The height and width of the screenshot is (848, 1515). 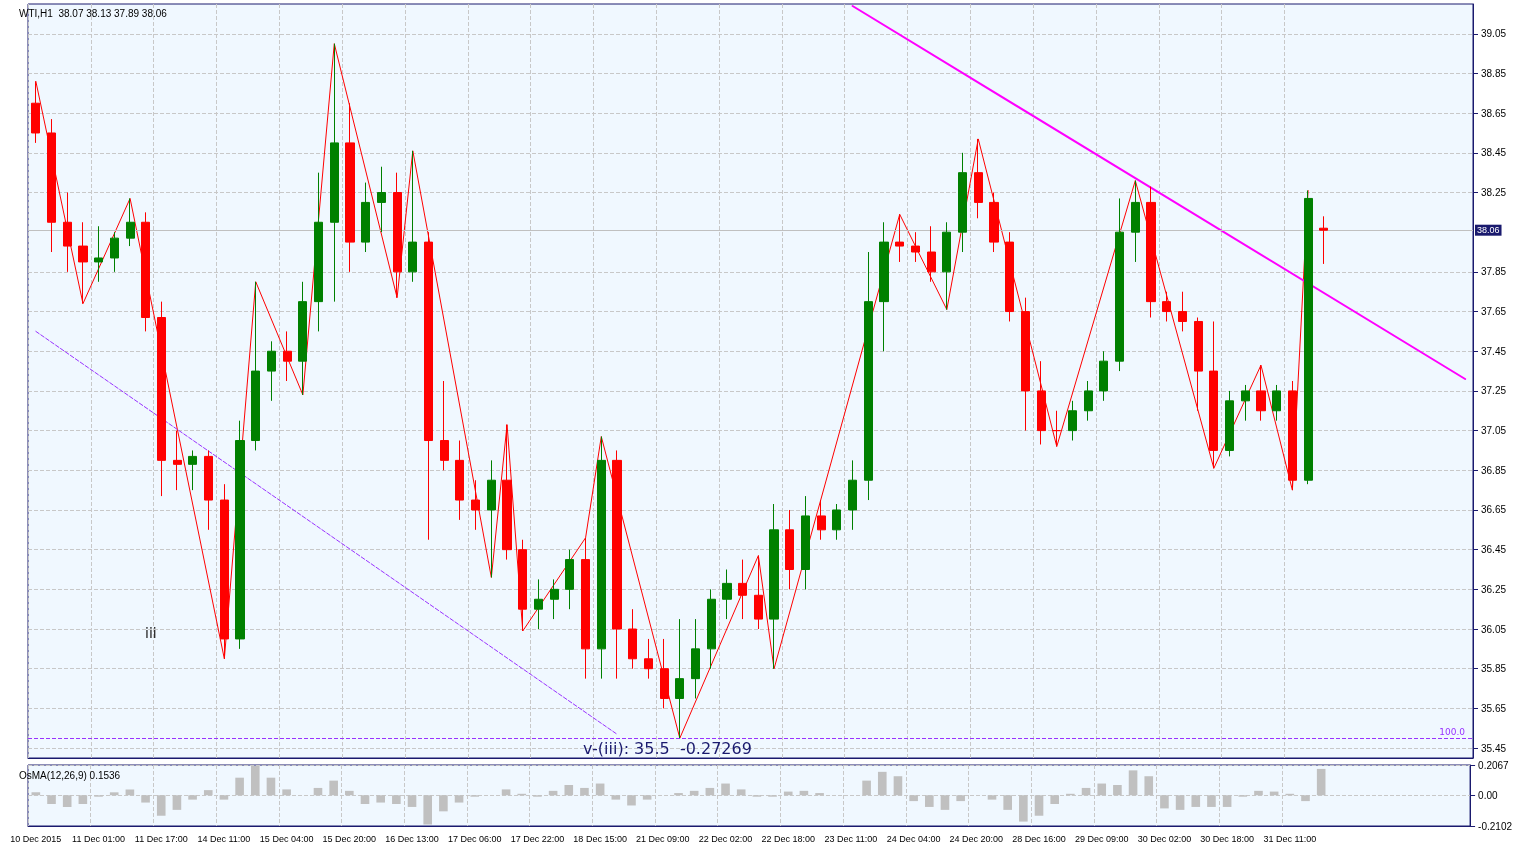 What do you see at coordinates (70, 775) in the screenshot?
I see `chart-title: OsMA(12,26,9) 0.1536` at bounding box center [70, 775].